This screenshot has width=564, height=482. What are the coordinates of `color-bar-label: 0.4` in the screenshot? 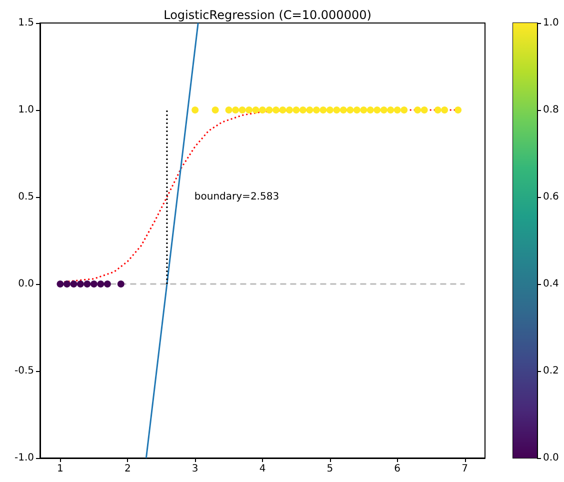 It's located at (551, 284).